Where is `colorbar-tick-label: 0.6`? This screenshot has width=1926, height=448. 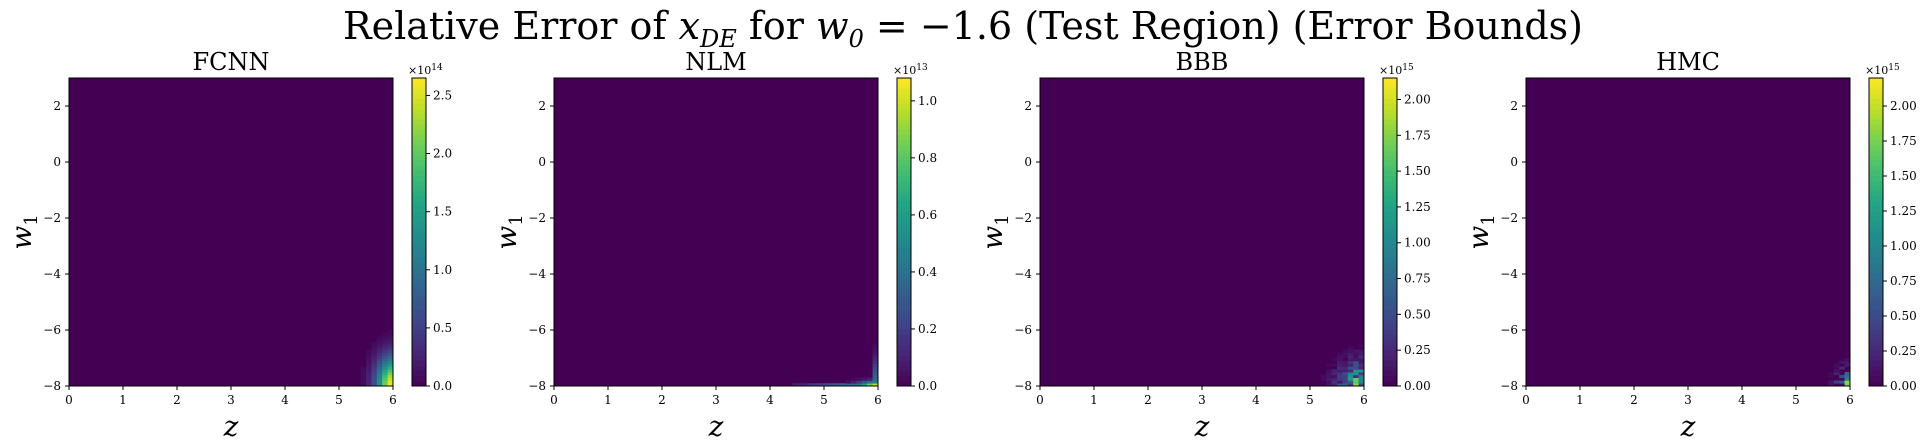 colorbar-tick-label: 0.6 is located at coordinates (927, 215).